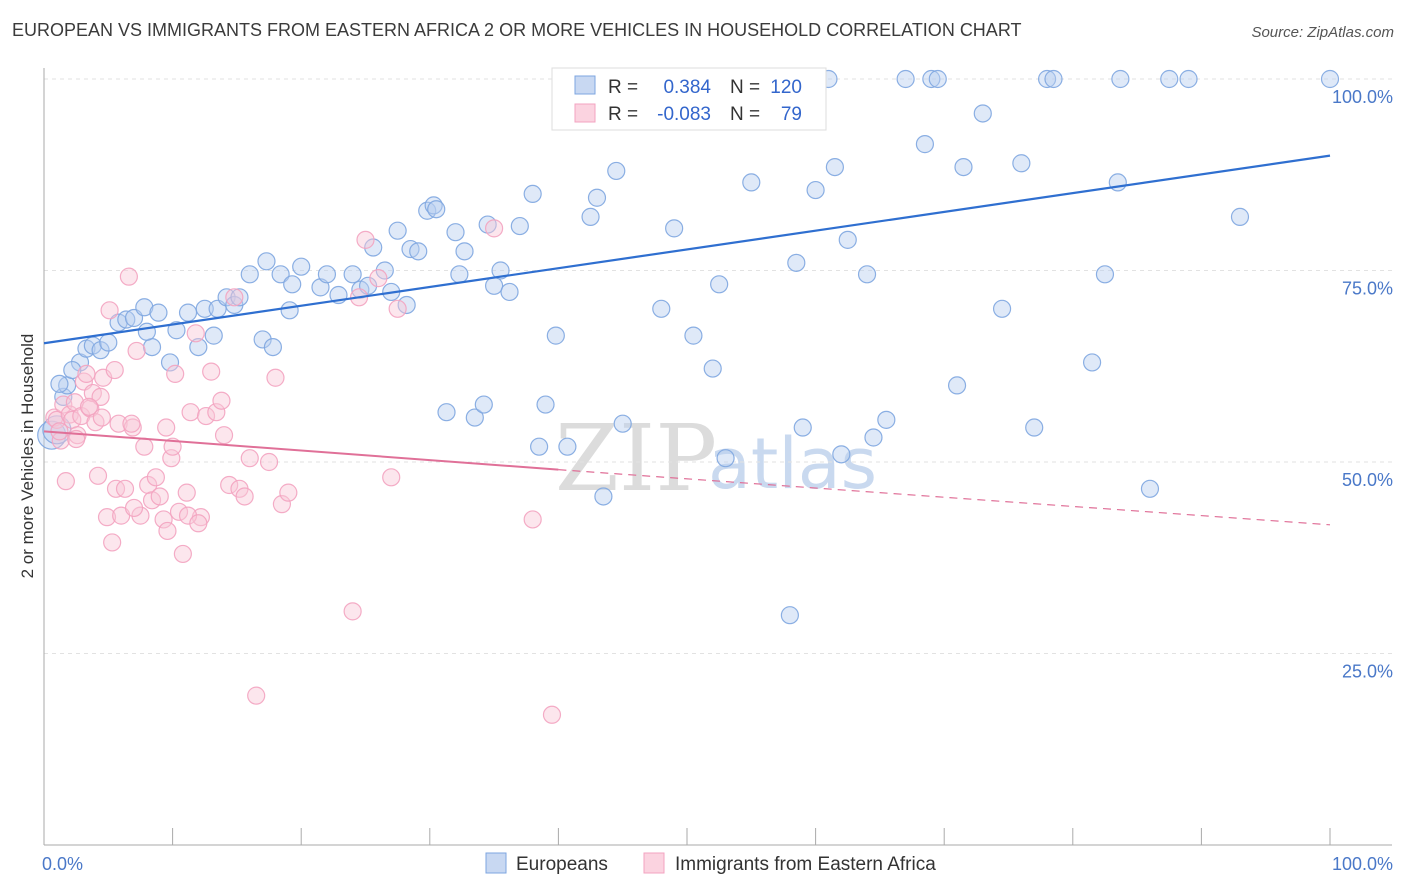 The image size is (1406, 892). I want to click on x-tick-marks, so click(687, 836).